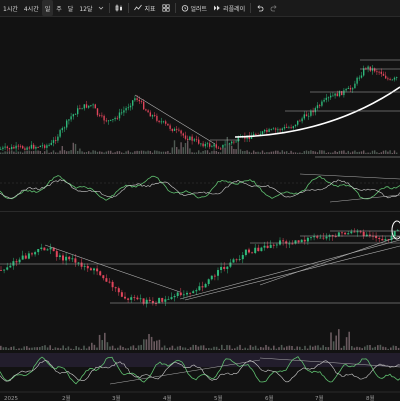 The width and height of the screenshot is (400, 401). What do you see at coordinates (10, 8) in the screenshot?
I see `interval-1h-button: 1시간` at bounding box center [10, 8].